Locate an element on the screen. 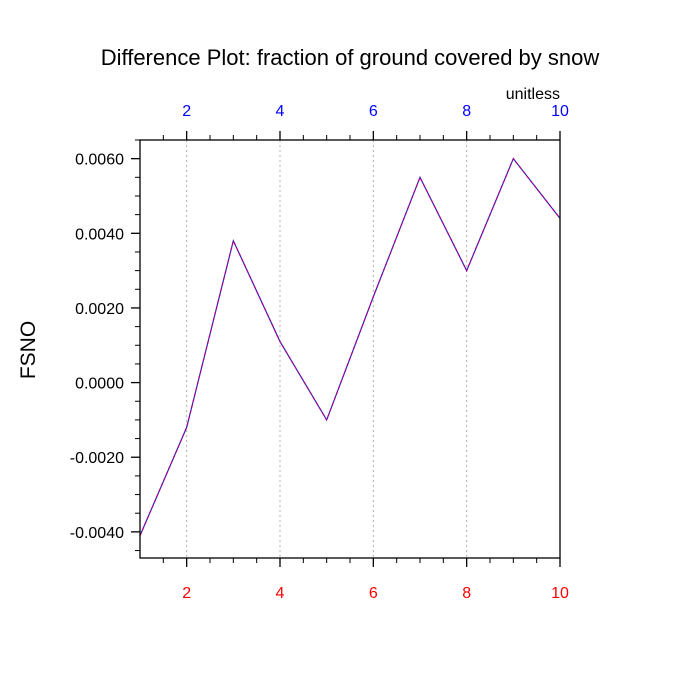 Image resolution: width=700 pixels, height=700 pixels. y-tick-label: 0.0020 is located at coordinates (99, 309).